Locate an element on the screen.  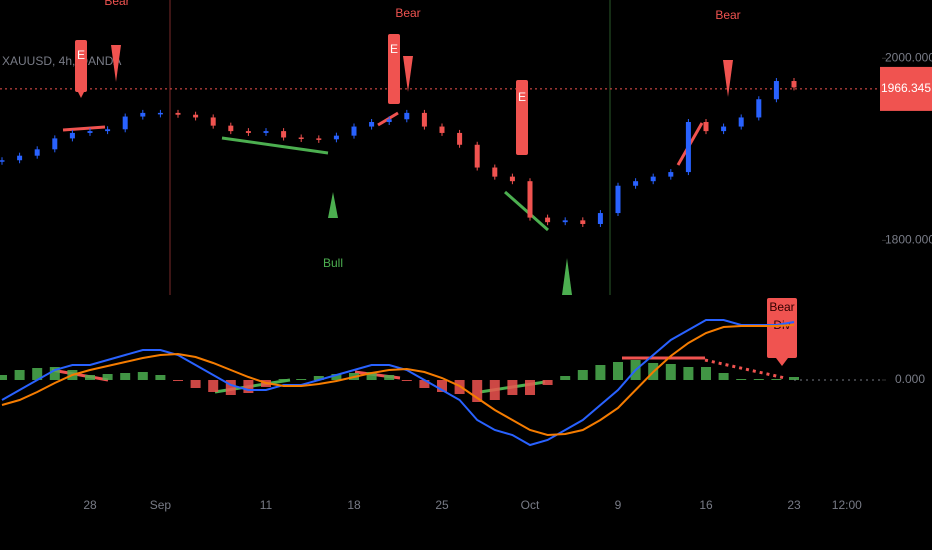
x-tick-label: 23 is located at coordinates (794, 505).